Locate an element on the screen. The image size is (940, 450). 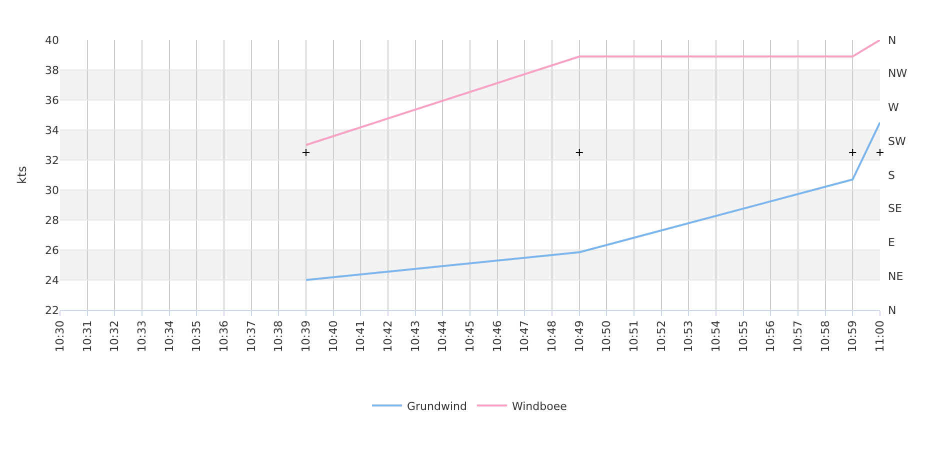
x-tick-label: 10:45 is located at coordinates (470, 336).